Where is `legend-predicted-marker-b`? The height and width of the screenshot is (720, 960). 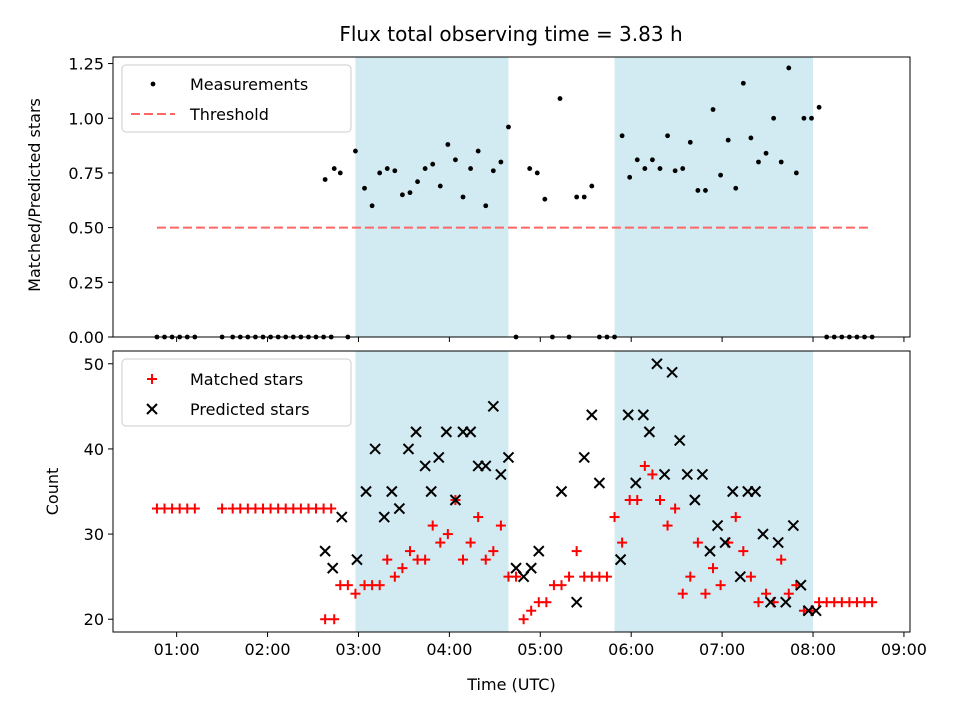 legend-predicted-marker-b is located at coordinates (152, 409).